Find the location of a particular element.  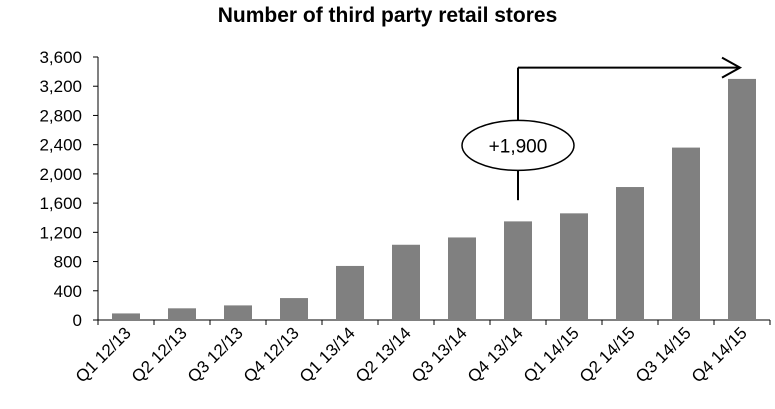

x-tick-label: Q4 14/15 is located at coordinates (719, 354).